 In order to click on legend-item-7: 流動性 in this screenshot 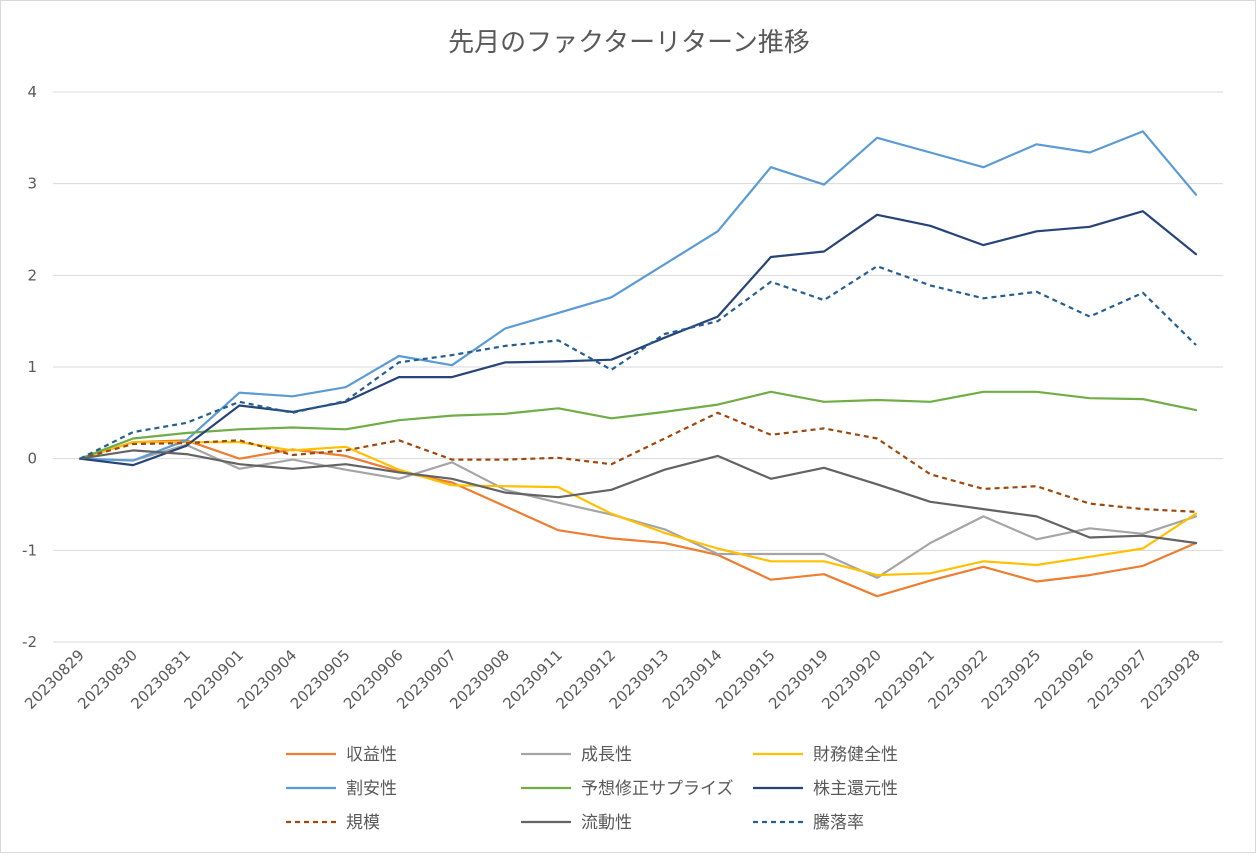, I will do `click(576, 823)`.